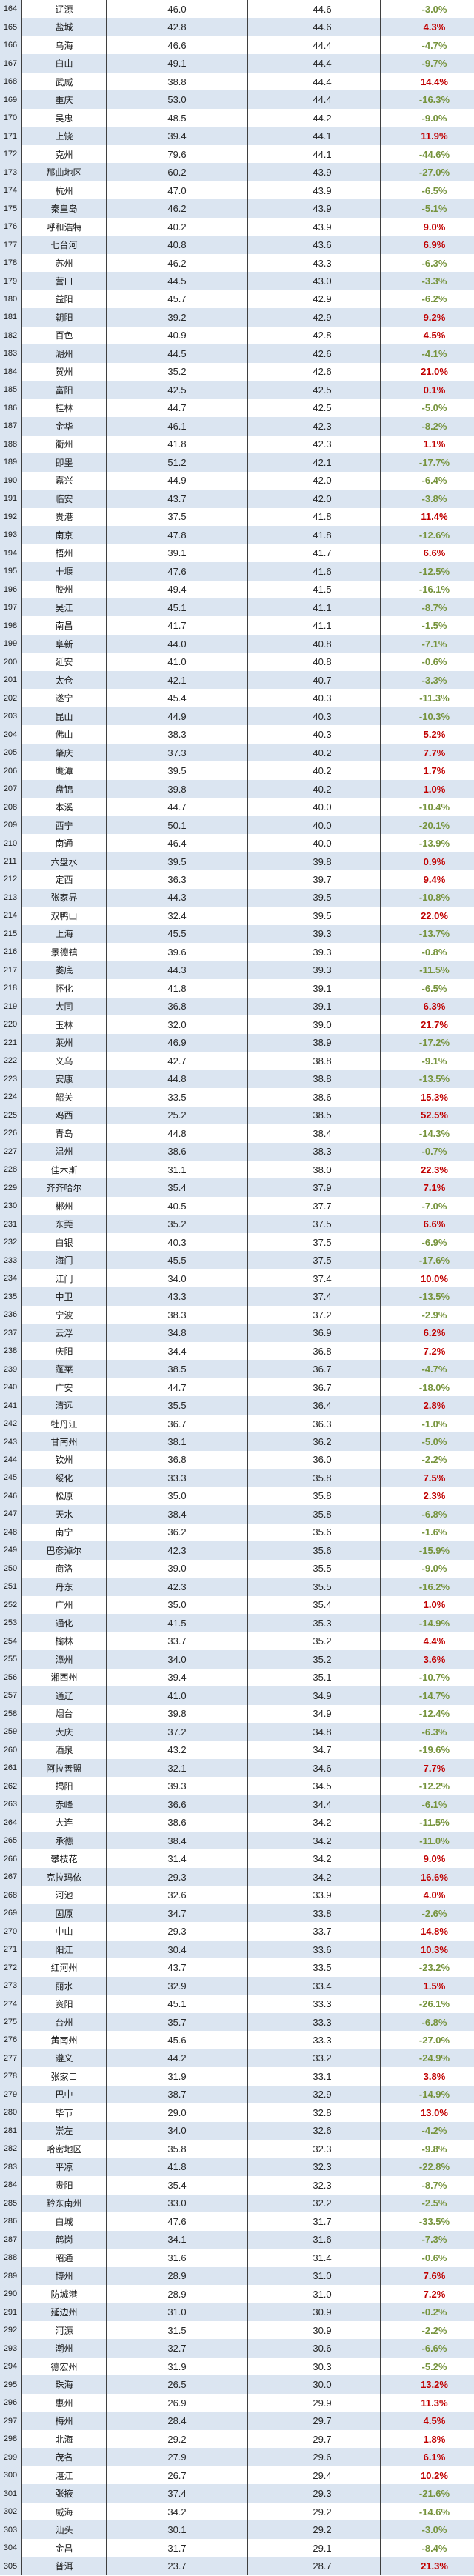  Describe the element at coordinates (434, 879) in the screenshot. I see `pct-change-cell: 9.4%` at that location.